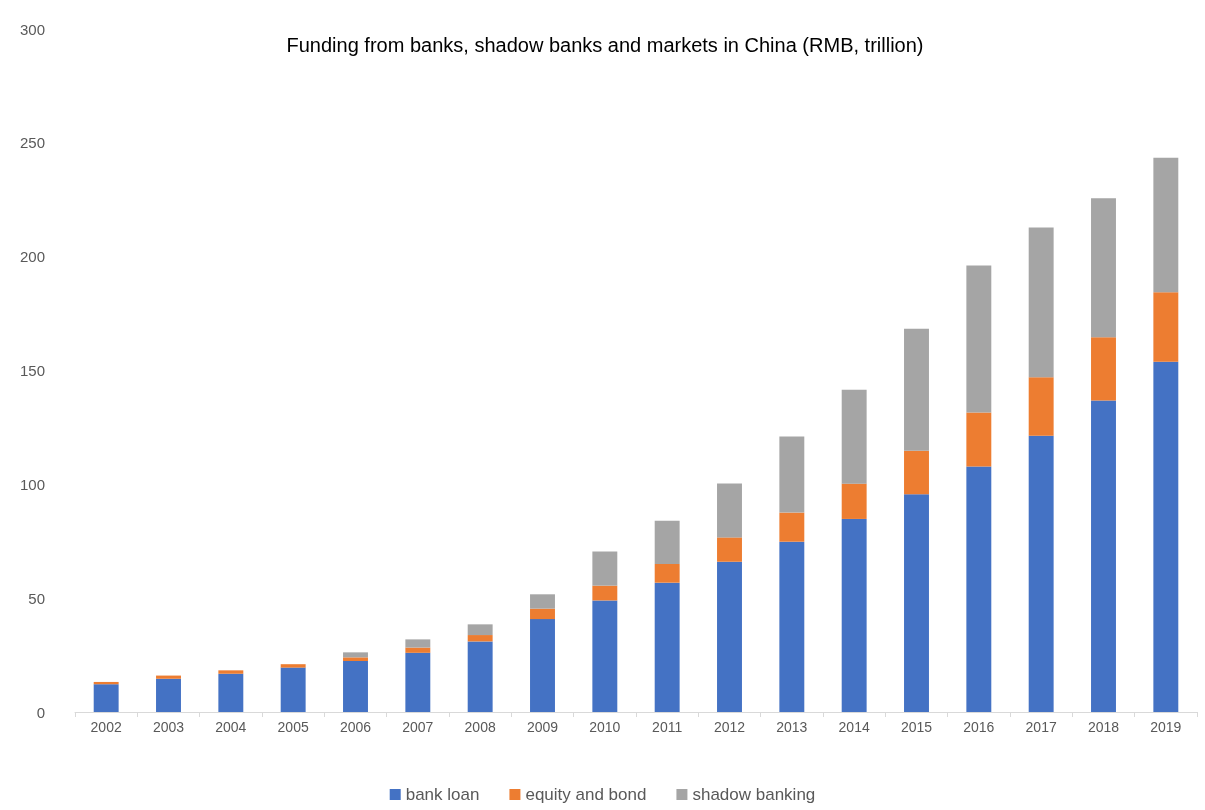  Describe the element at coordinates (355, 727) in the screenshot. I see `x-tick-label: 2006` at that location.